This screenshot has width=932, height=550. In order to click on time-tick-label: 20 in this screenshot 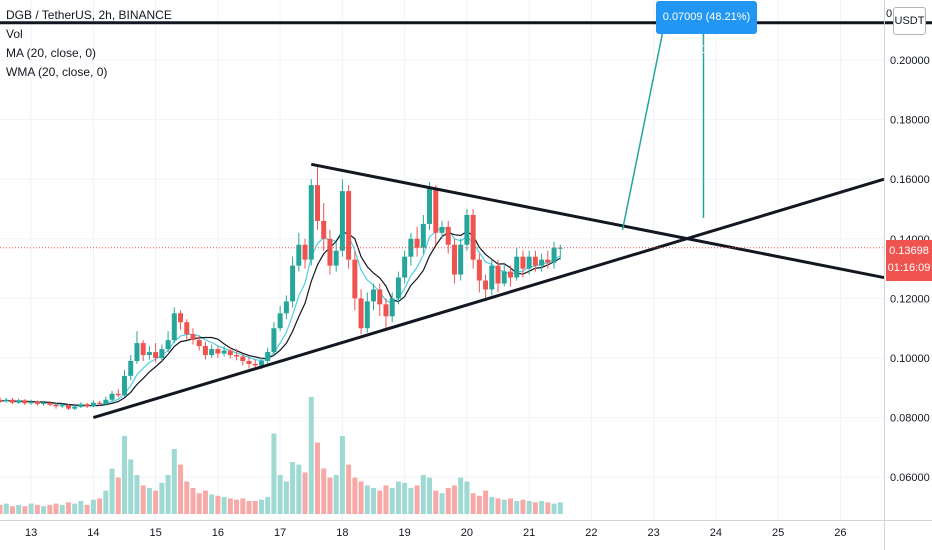, I will do `click(467, 533)`.